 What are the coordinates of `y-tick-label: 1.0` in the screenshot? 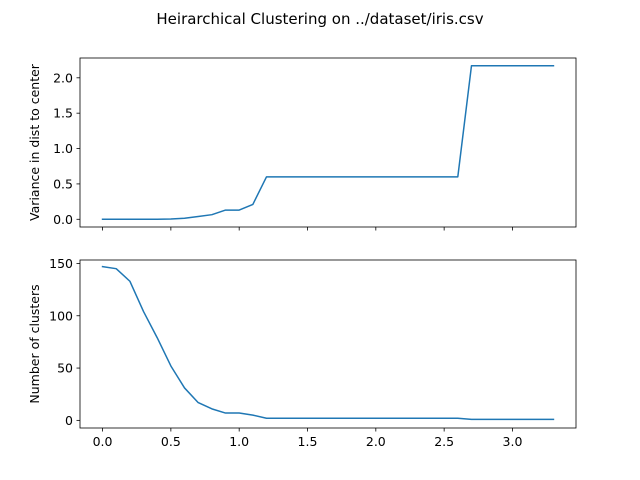 It's located at (63, 148).